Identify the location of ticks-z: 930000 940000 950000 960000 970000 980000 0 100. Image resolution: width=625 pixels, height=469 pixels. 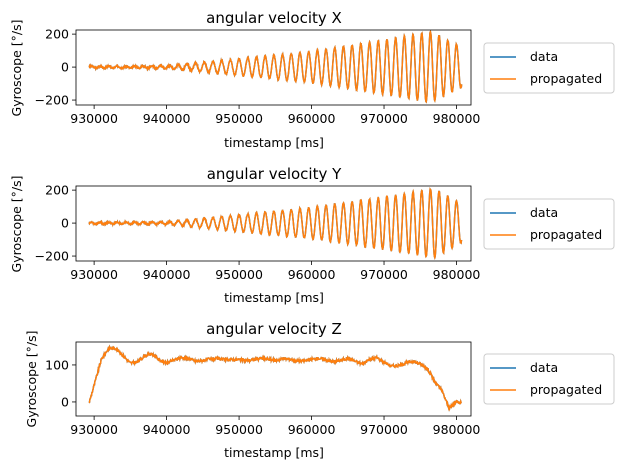
(262, 397).